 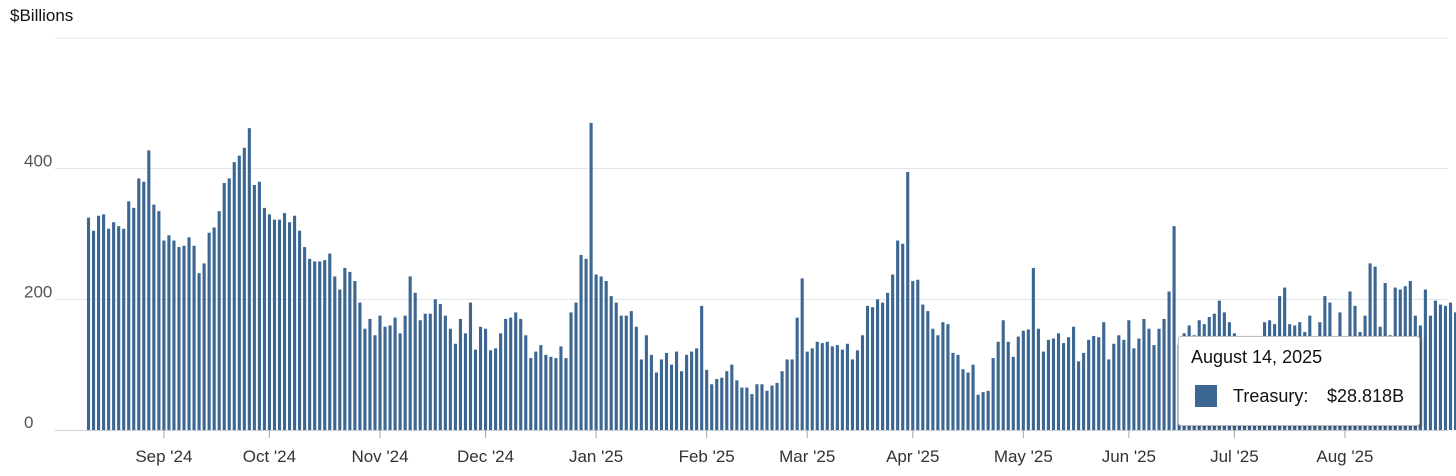 I want to click on x-tick-label: Mar '25, so click(x=807, y=456).